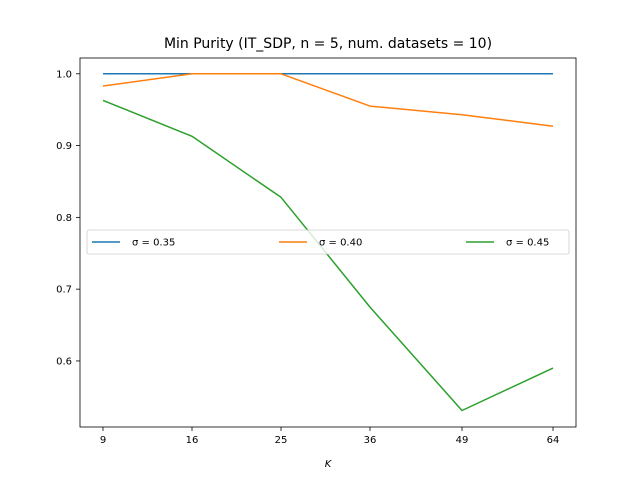 This screenshot has width=640, height=480. Describe the element at coordinates (64, 361) in the screenshot. I see `y-tick-label: 0.6` at that location.